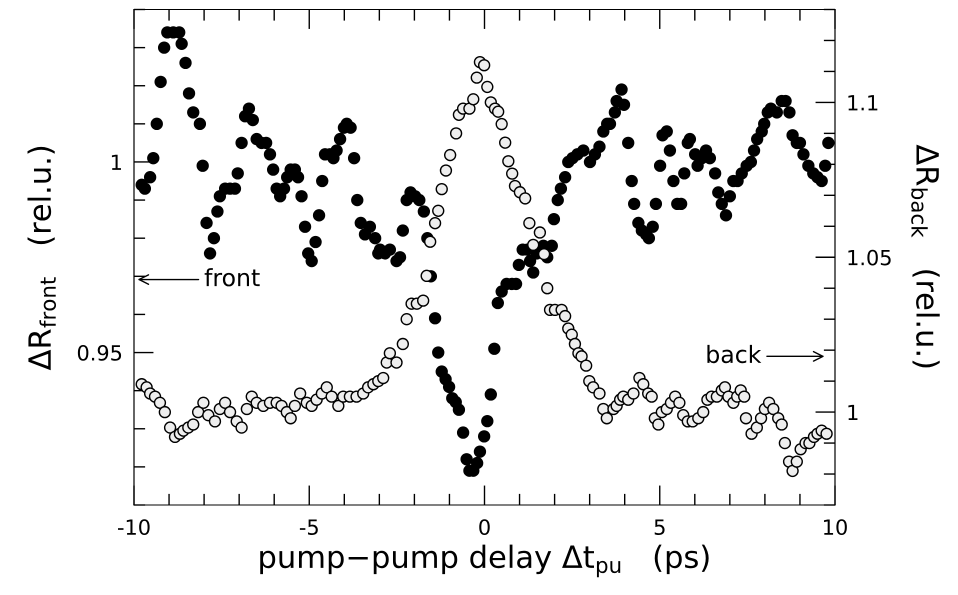 This screenshot has height=595, width=958. I want to click on y2-tick-label: 1.1, so click(863, 102).